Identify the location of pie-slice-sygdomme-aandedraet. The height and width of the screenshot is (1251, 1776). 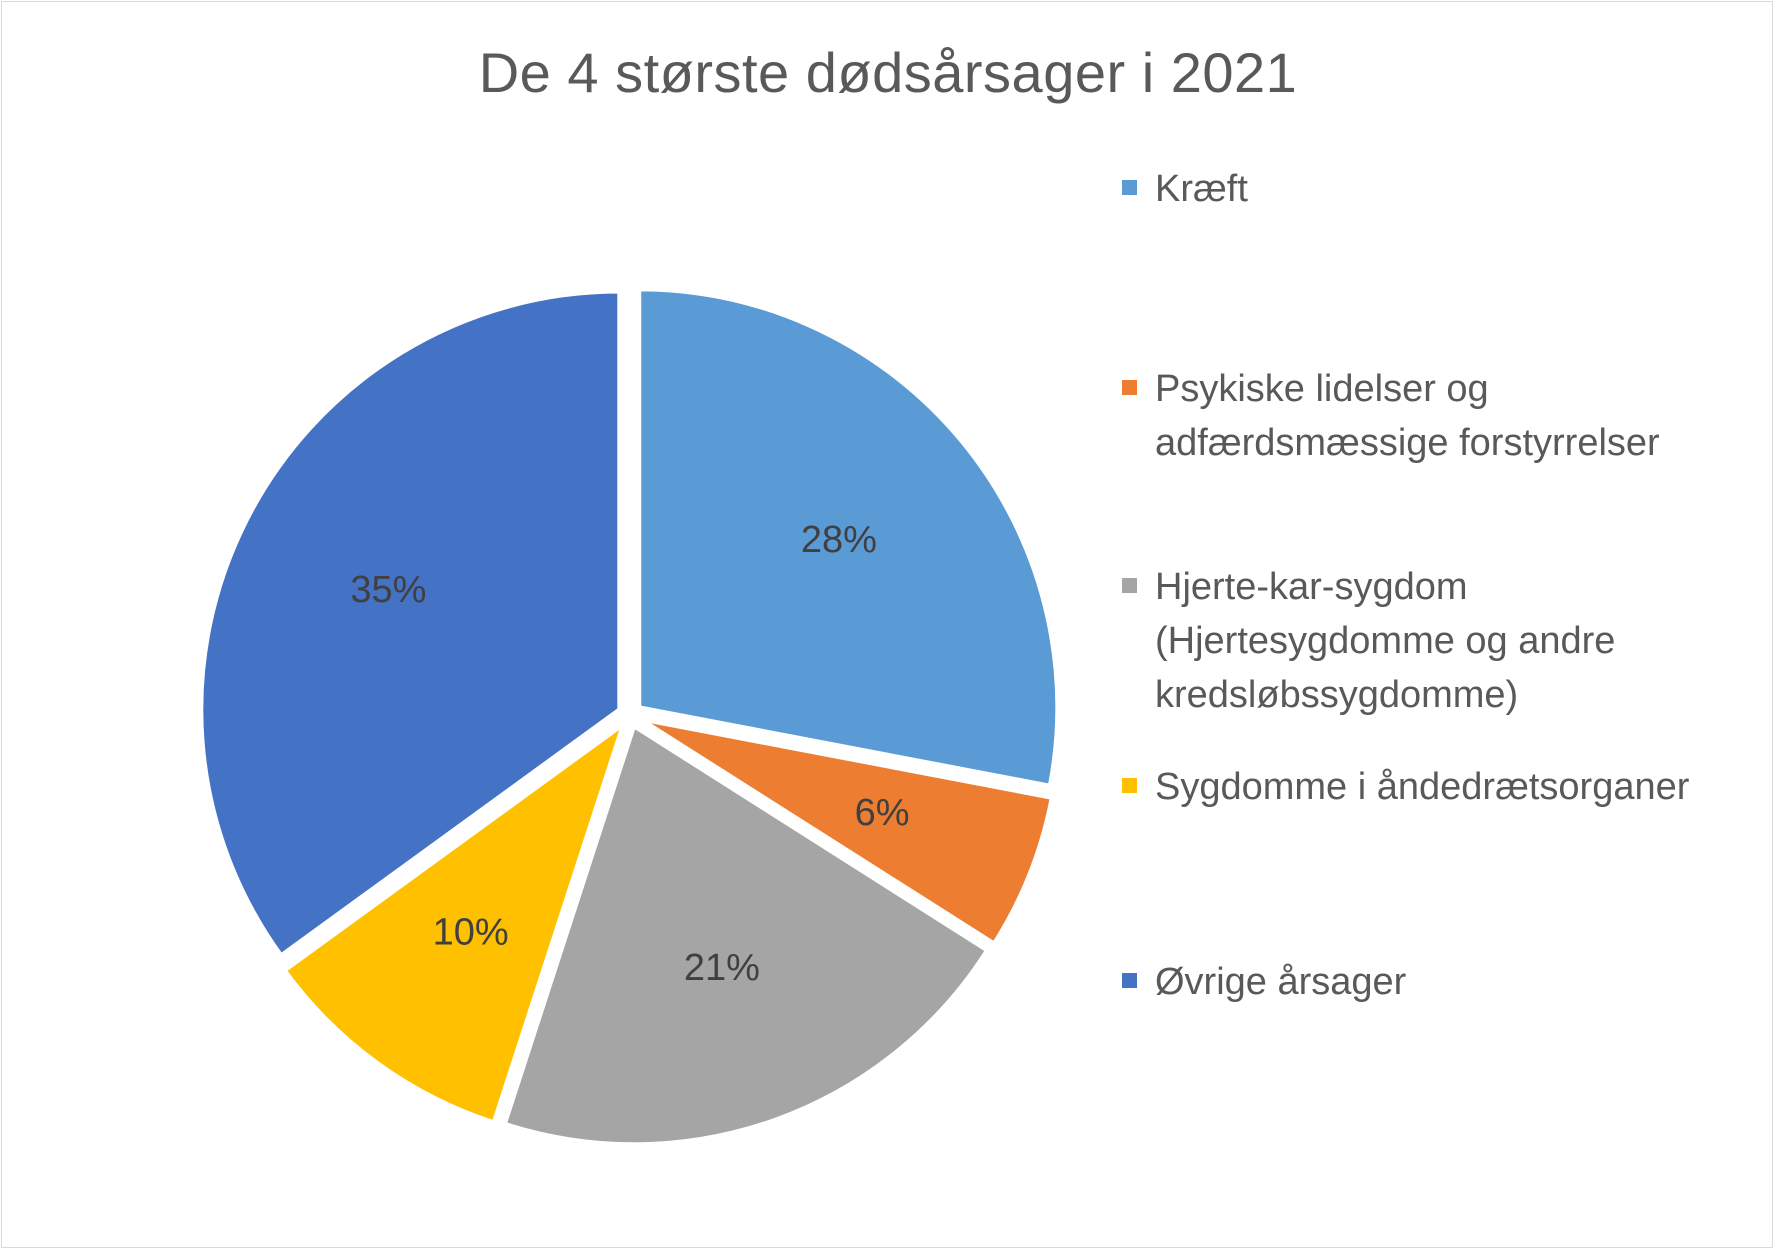
(454, 922).